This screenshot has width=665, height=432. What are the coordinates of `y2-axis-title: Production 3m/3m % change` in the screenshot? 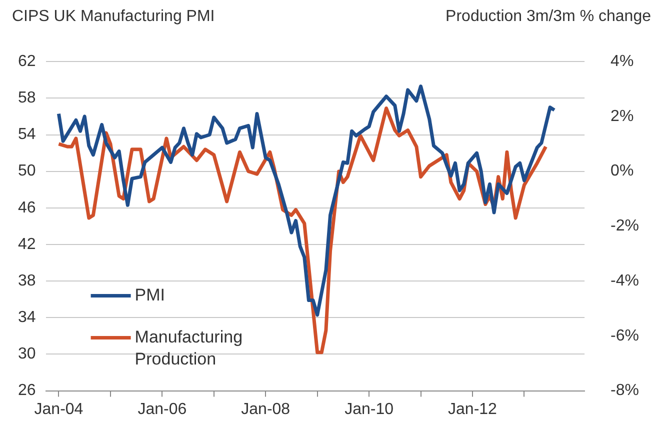 It's located at (548, 17).